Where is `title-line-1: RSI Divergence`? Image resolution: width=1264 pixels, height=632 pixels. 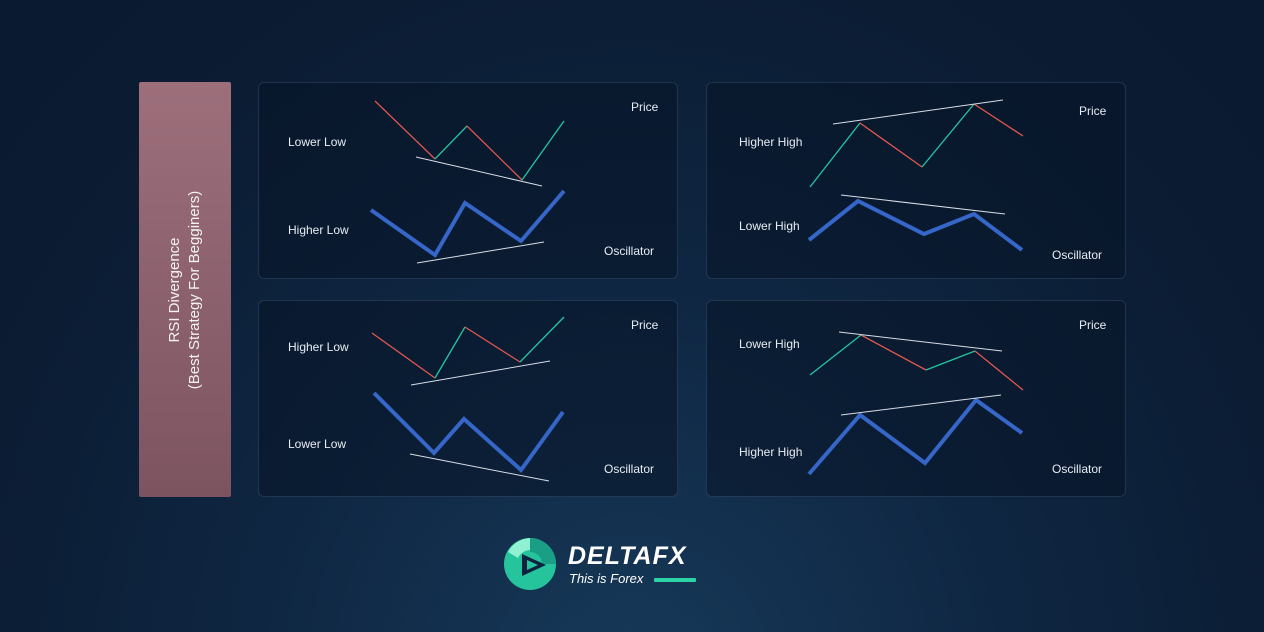 title-line-1: RSI Divergence is located at coordinates (174, 289).